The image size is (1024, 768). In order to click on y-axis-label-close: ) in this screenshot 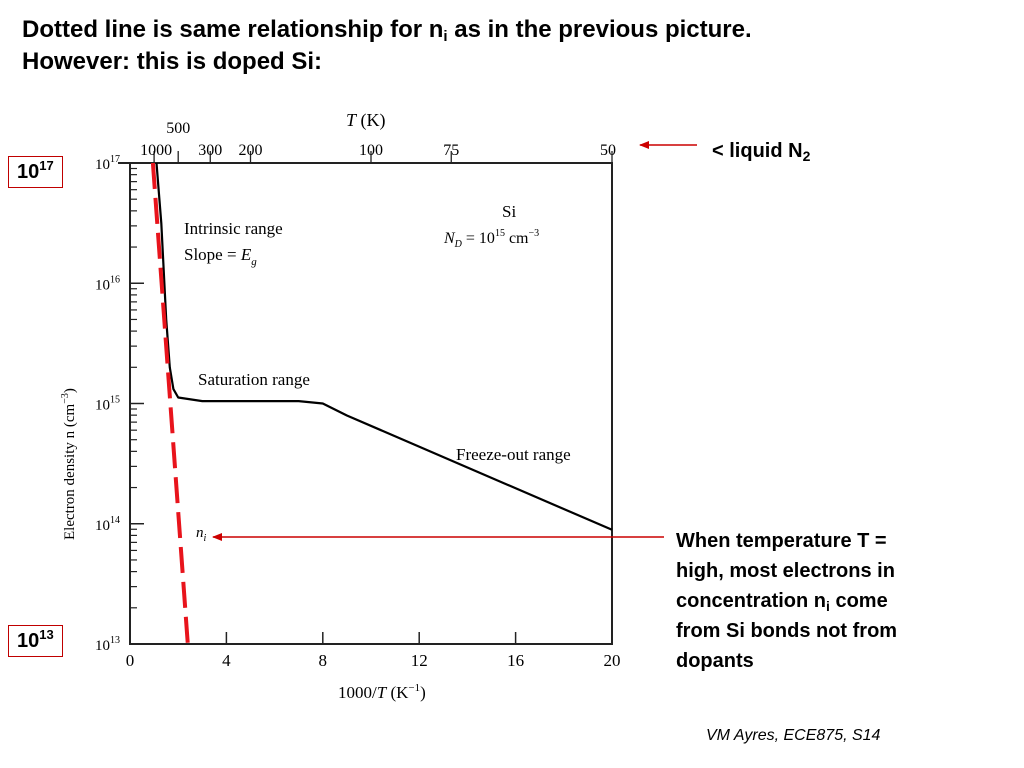, I will do `click(70, 390)`.